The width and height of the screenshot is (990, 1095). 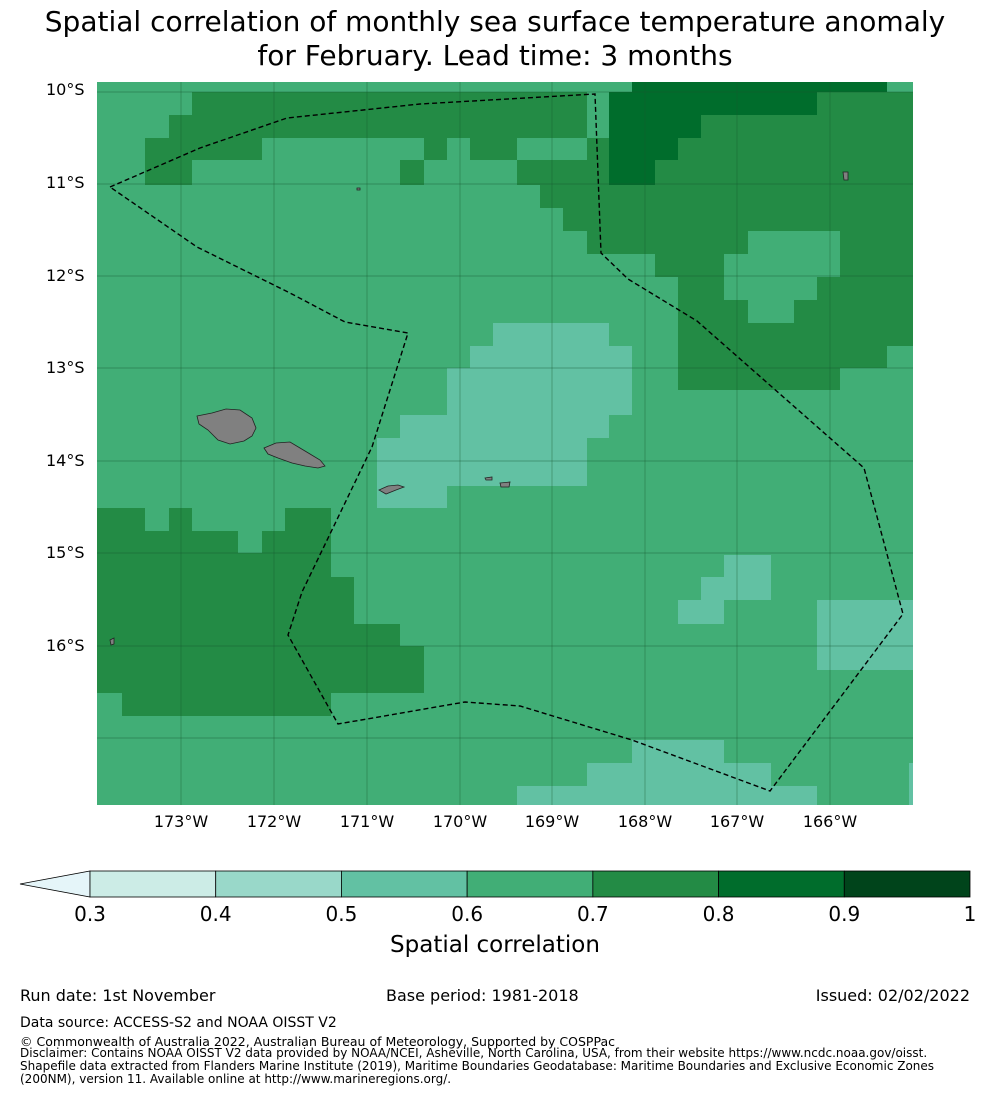 I want to click on lat-label-15s: 15°S, so click(x=65, y=552).